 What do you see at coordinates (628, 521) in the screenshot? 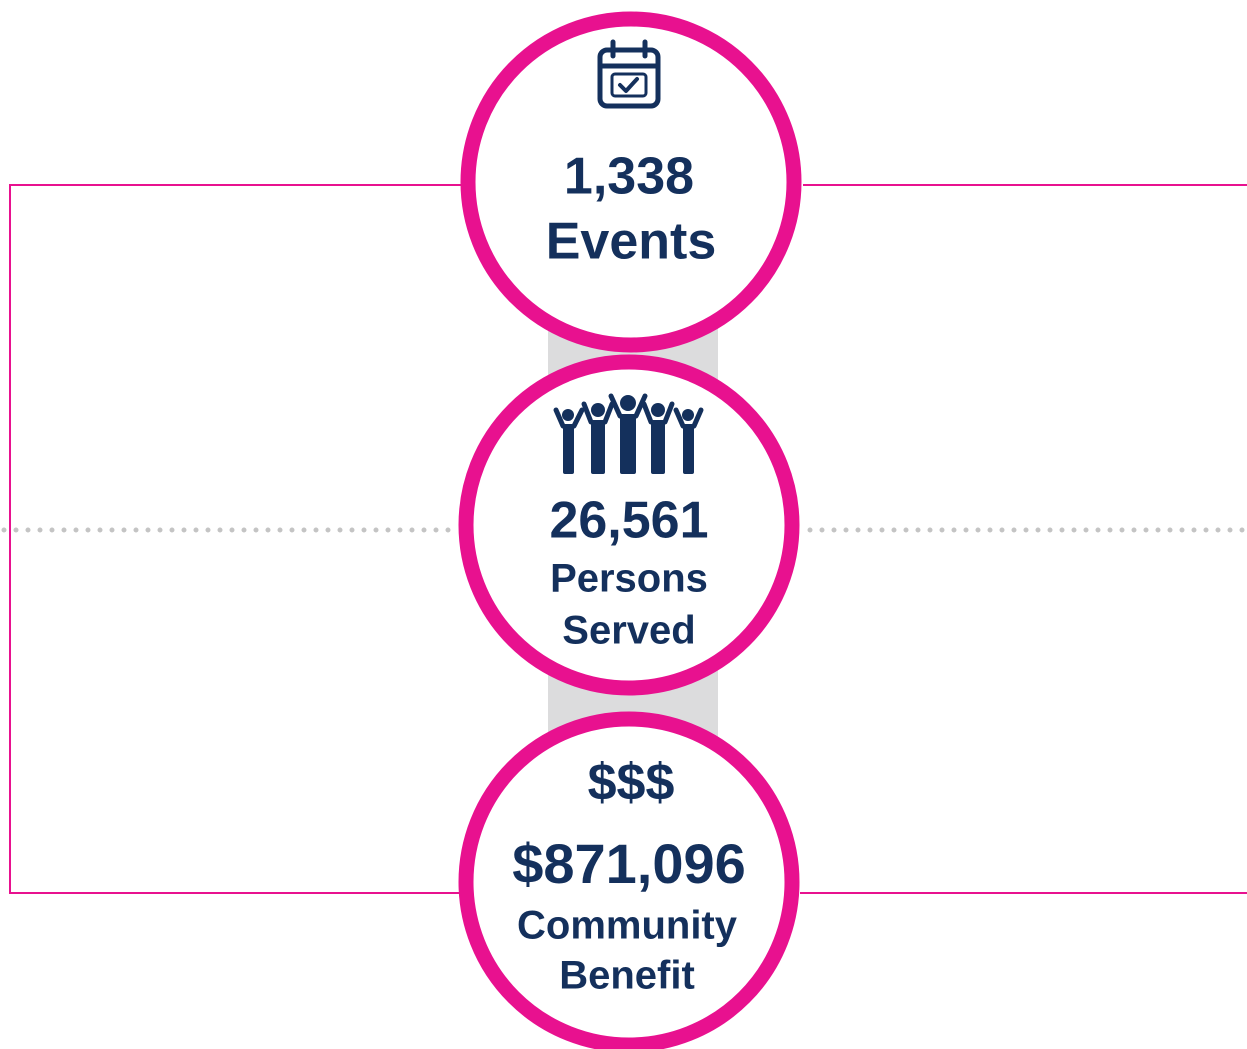
I see `stat-value: 26,561` at bounding box center [628, 521].